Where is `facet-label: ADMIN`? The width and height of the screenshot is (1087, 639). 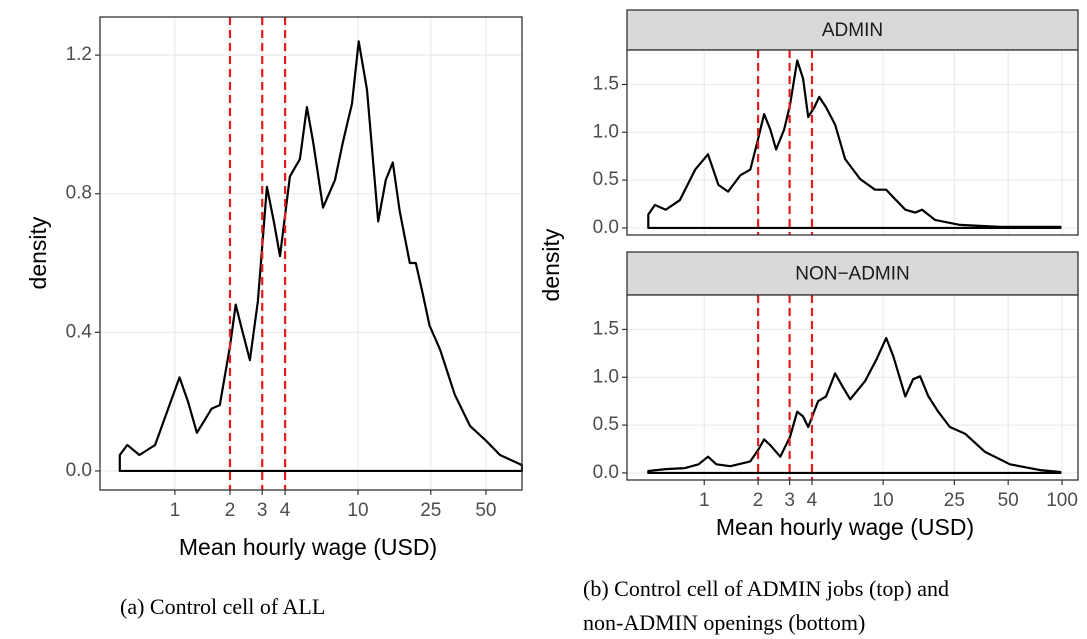
facet-label: ADMIN is located at coordinates (852, 30).